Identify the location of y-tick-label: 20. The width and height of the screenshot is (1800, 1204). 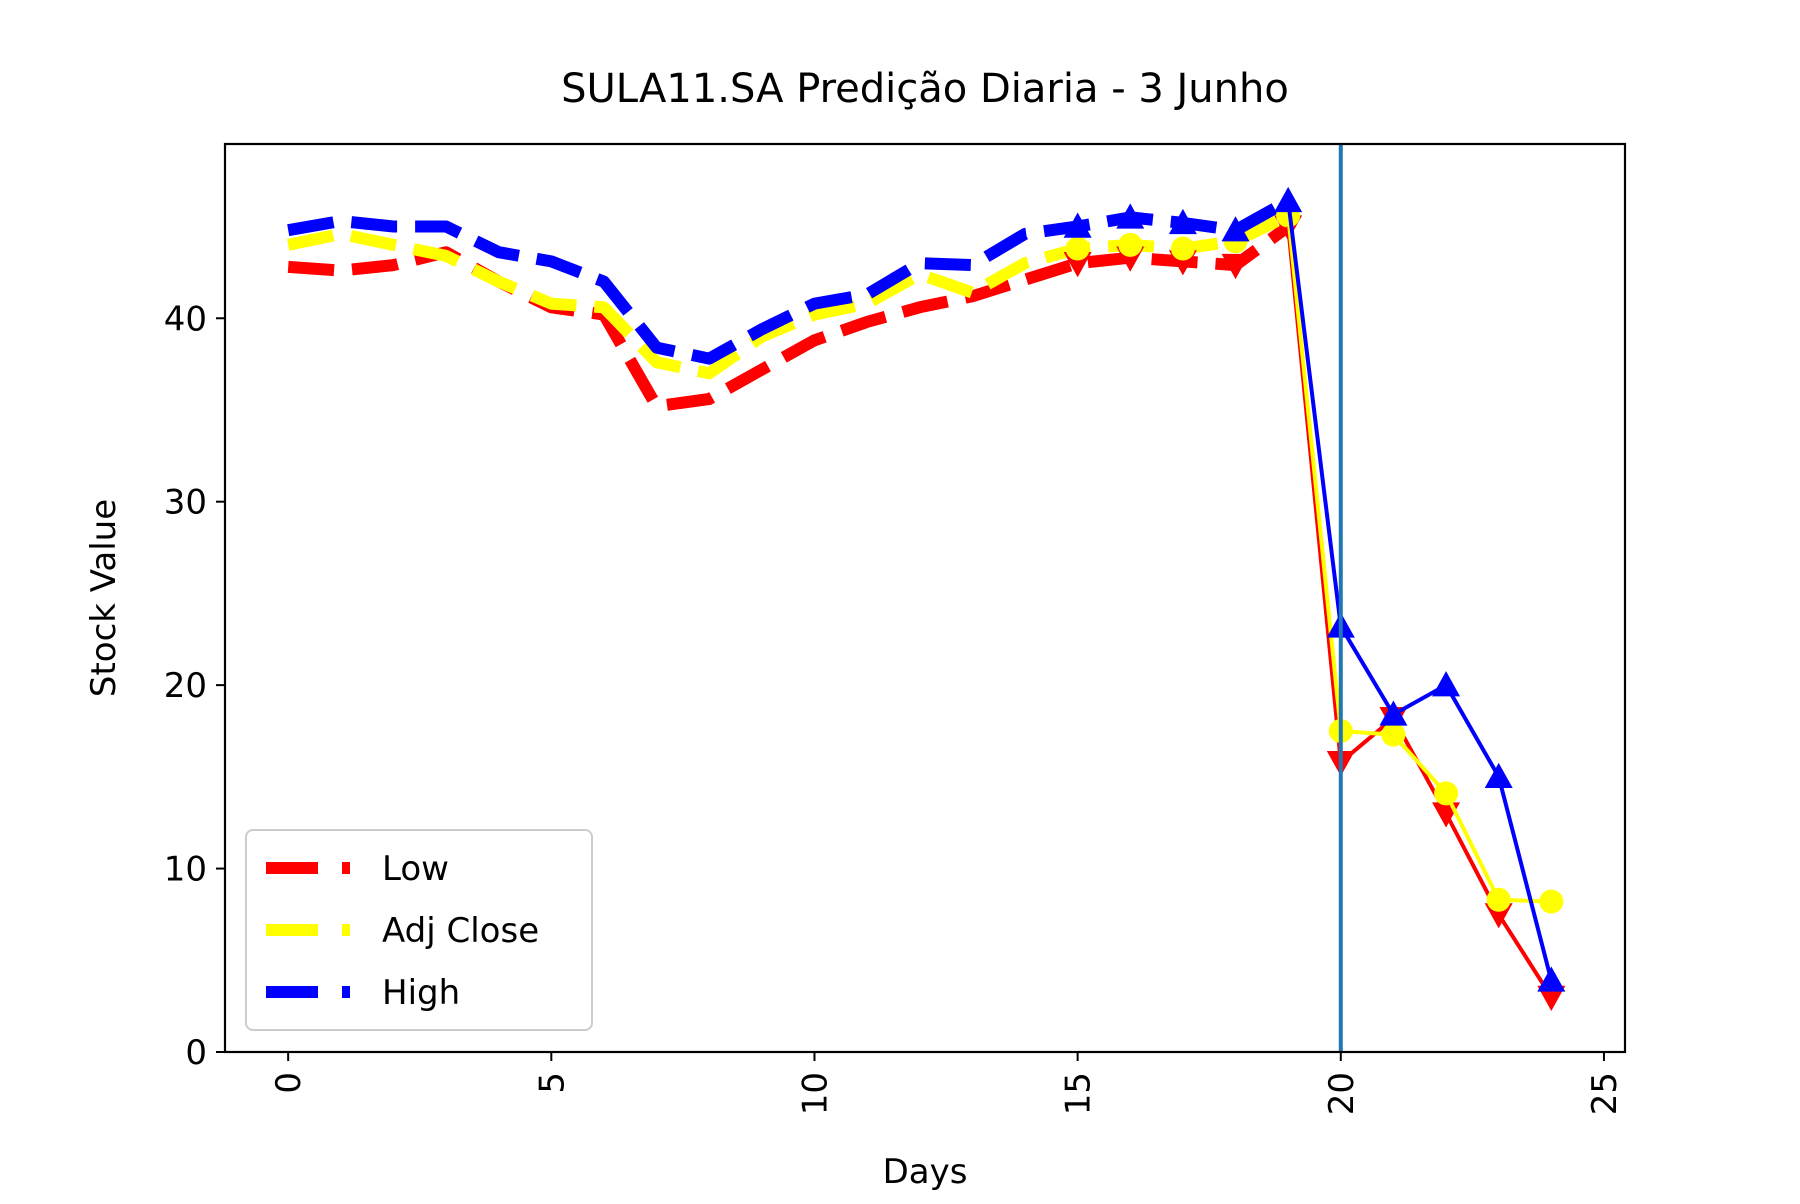
(185, 686).